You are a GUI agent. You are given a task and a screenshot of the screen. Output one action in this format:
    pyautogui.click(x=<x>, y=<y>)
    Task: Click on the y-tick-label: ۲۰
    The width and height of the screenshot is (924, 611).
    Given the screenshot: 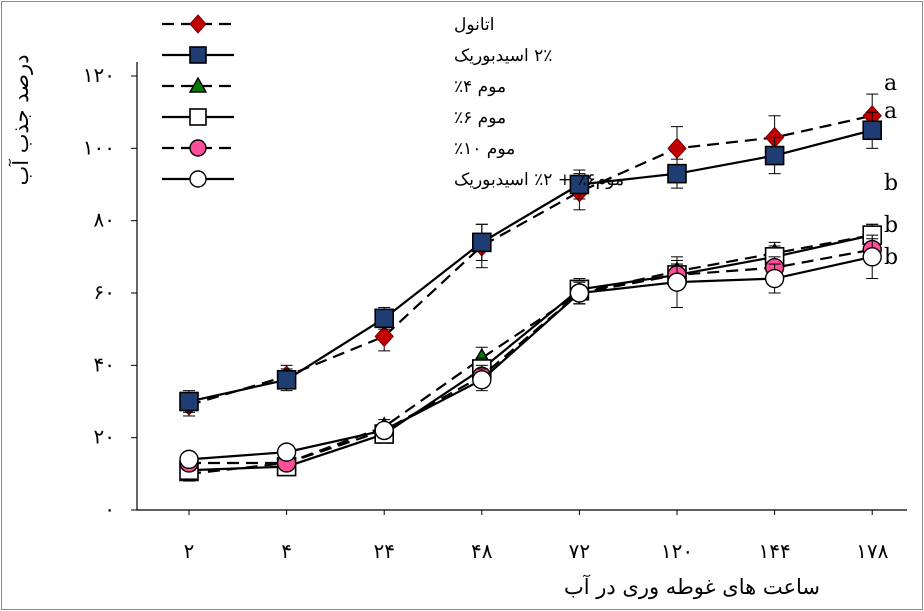 What is the action you would take?
    pyautogui.click(x=104, y=437)
    